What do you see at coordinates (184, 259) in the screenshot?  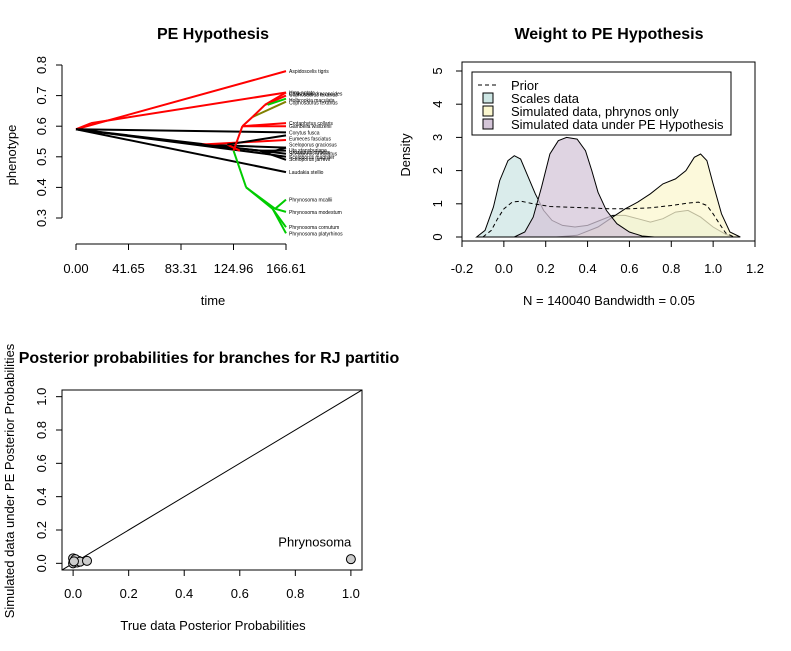 I see `x-axis: 0.00 41.65 83.31 124.96 166.61` at bounding box center [184, 259].